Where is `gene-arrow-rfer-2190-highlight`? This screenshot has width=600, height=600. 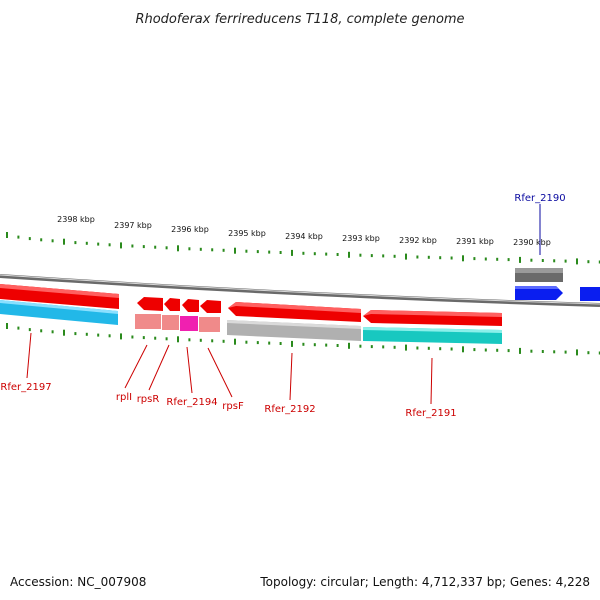
gene-arrow-rfer-2190-highlight is located at coordinates (537, 287).